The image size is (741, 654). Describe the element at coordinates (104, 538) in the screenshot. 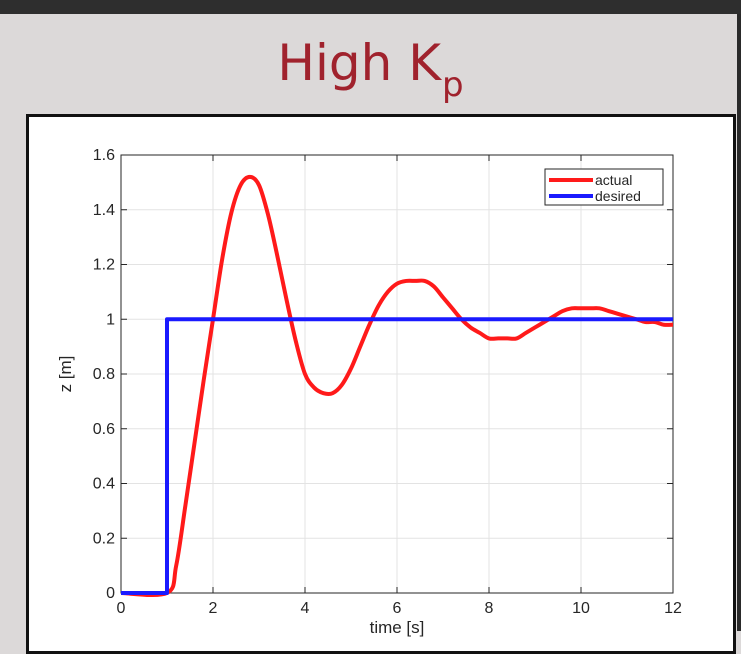

I see `y-tick-label: 0.2` at that location.